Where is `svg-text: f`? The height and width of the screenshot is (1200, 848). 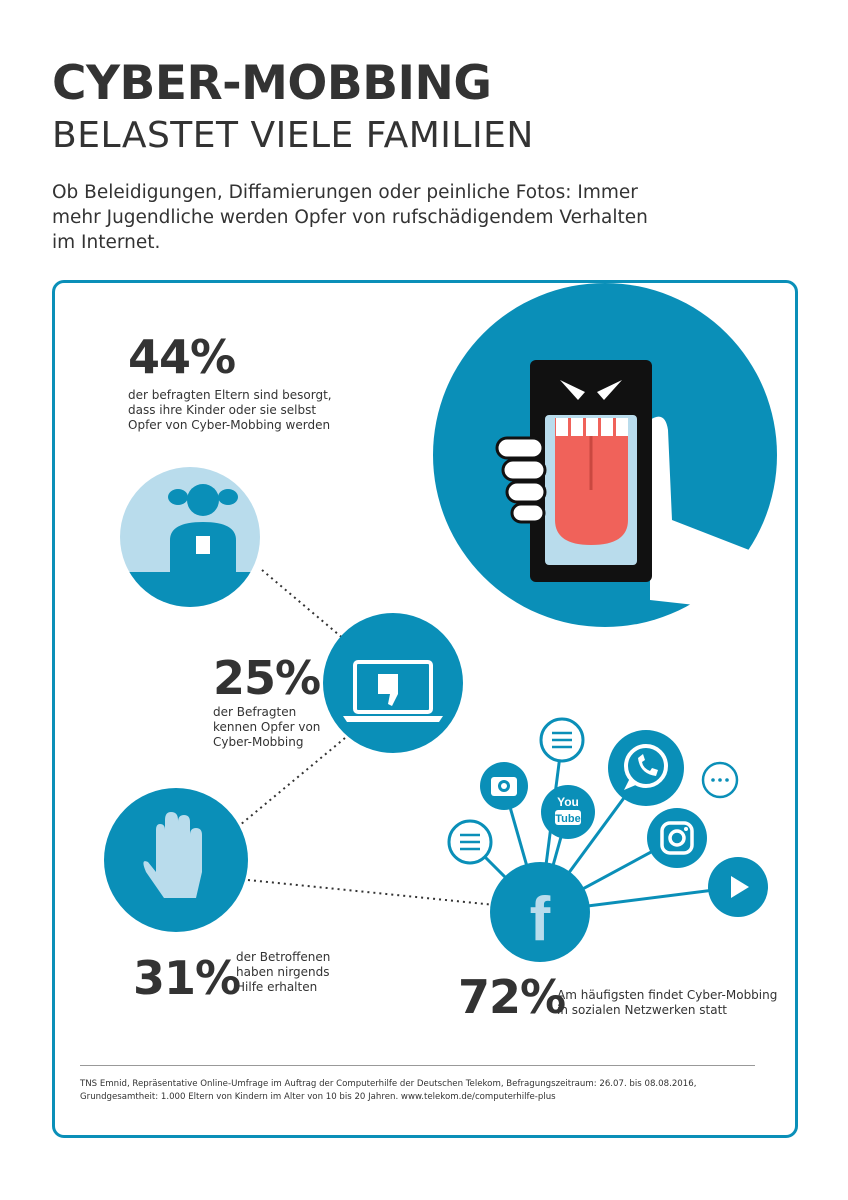
svg-text: f is located at coordinates (540, 919).